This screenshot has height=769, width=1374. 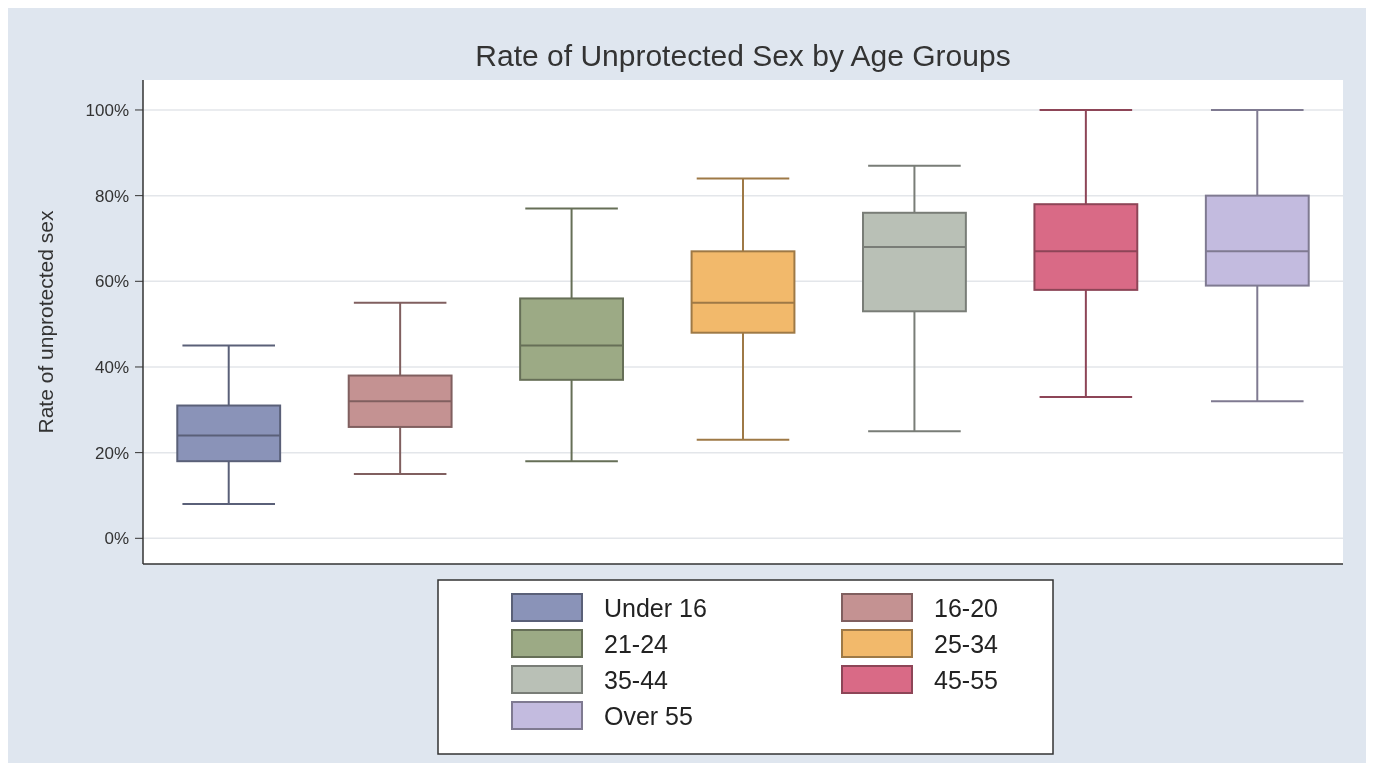 I want to click on y-tick-label: 20%, so click(x=111, y=453).